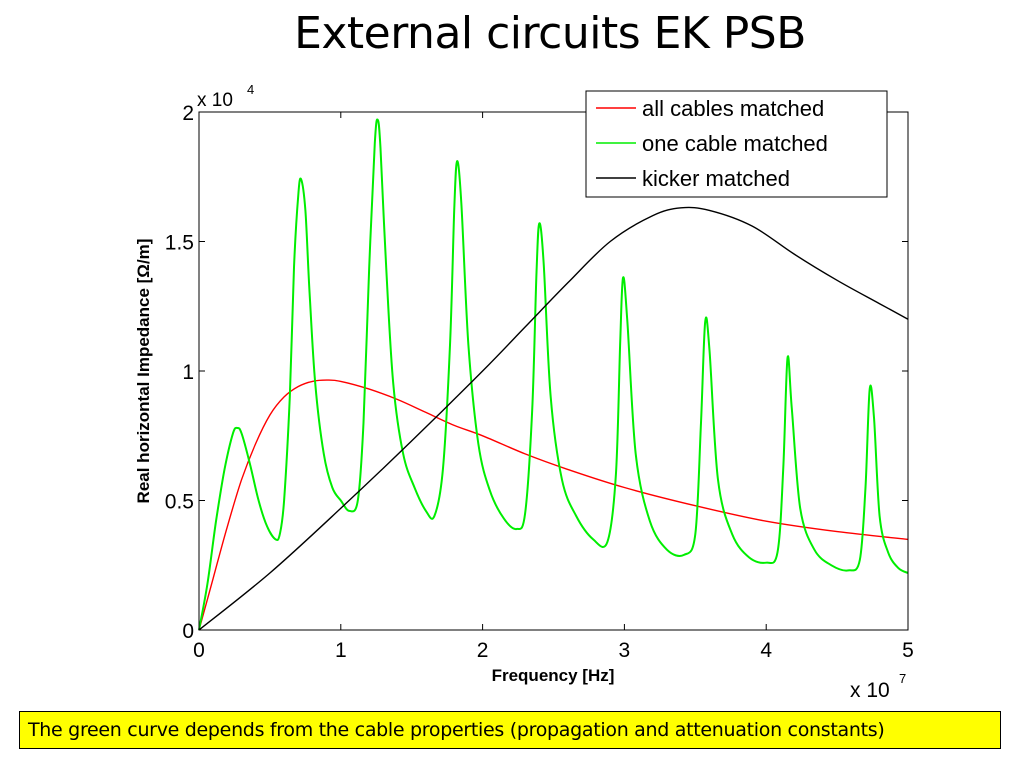  I want to click on legend-label: all cables matched, so click(733, 108).